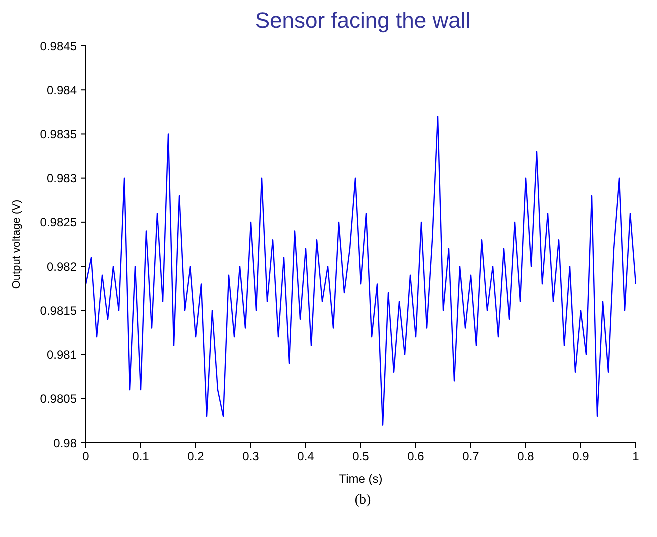 This screenshot has width=657, height=537. Describe the element at coordinates (62, 355) in the screenshot. I see `y-tick-label: 0.981` at that location.